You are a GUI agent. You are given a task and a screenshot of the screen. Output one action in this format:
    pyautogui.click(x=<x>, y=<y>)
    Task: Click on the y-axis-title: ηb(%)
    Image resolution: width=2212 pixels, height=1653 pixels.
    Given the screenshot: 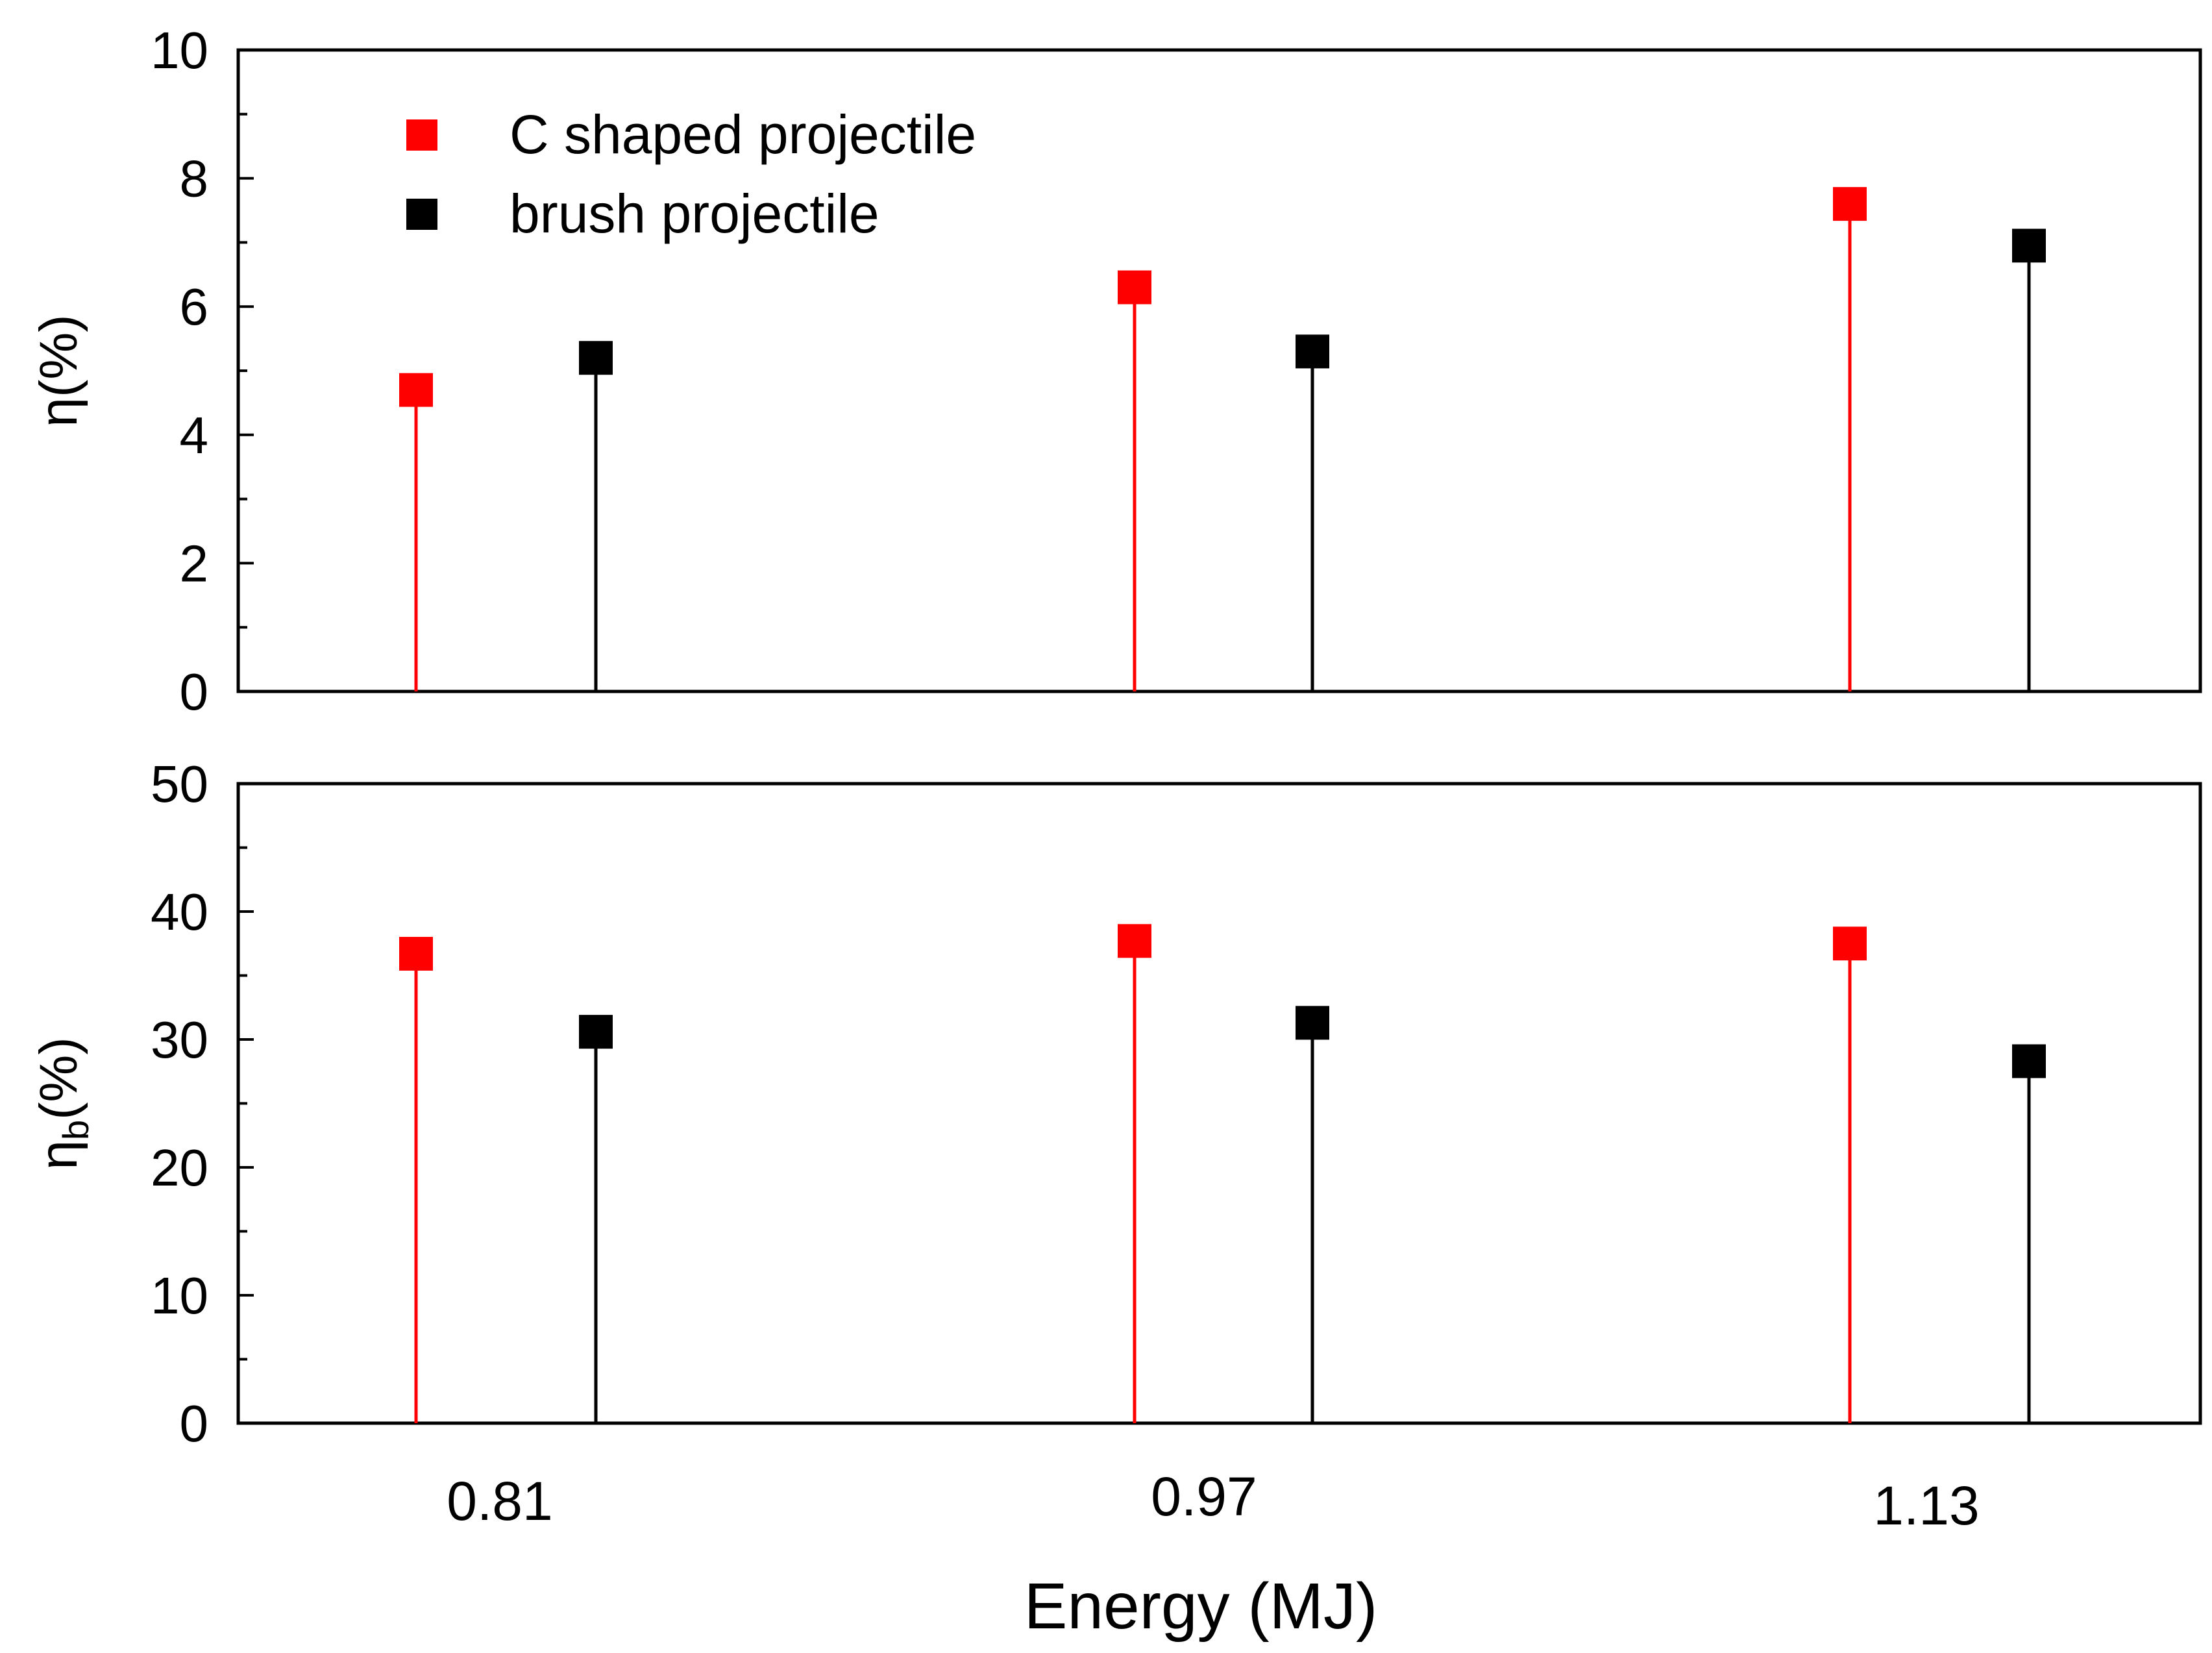 What is the action you would take?
    pyautogui.click(x=62, y=1103)
    